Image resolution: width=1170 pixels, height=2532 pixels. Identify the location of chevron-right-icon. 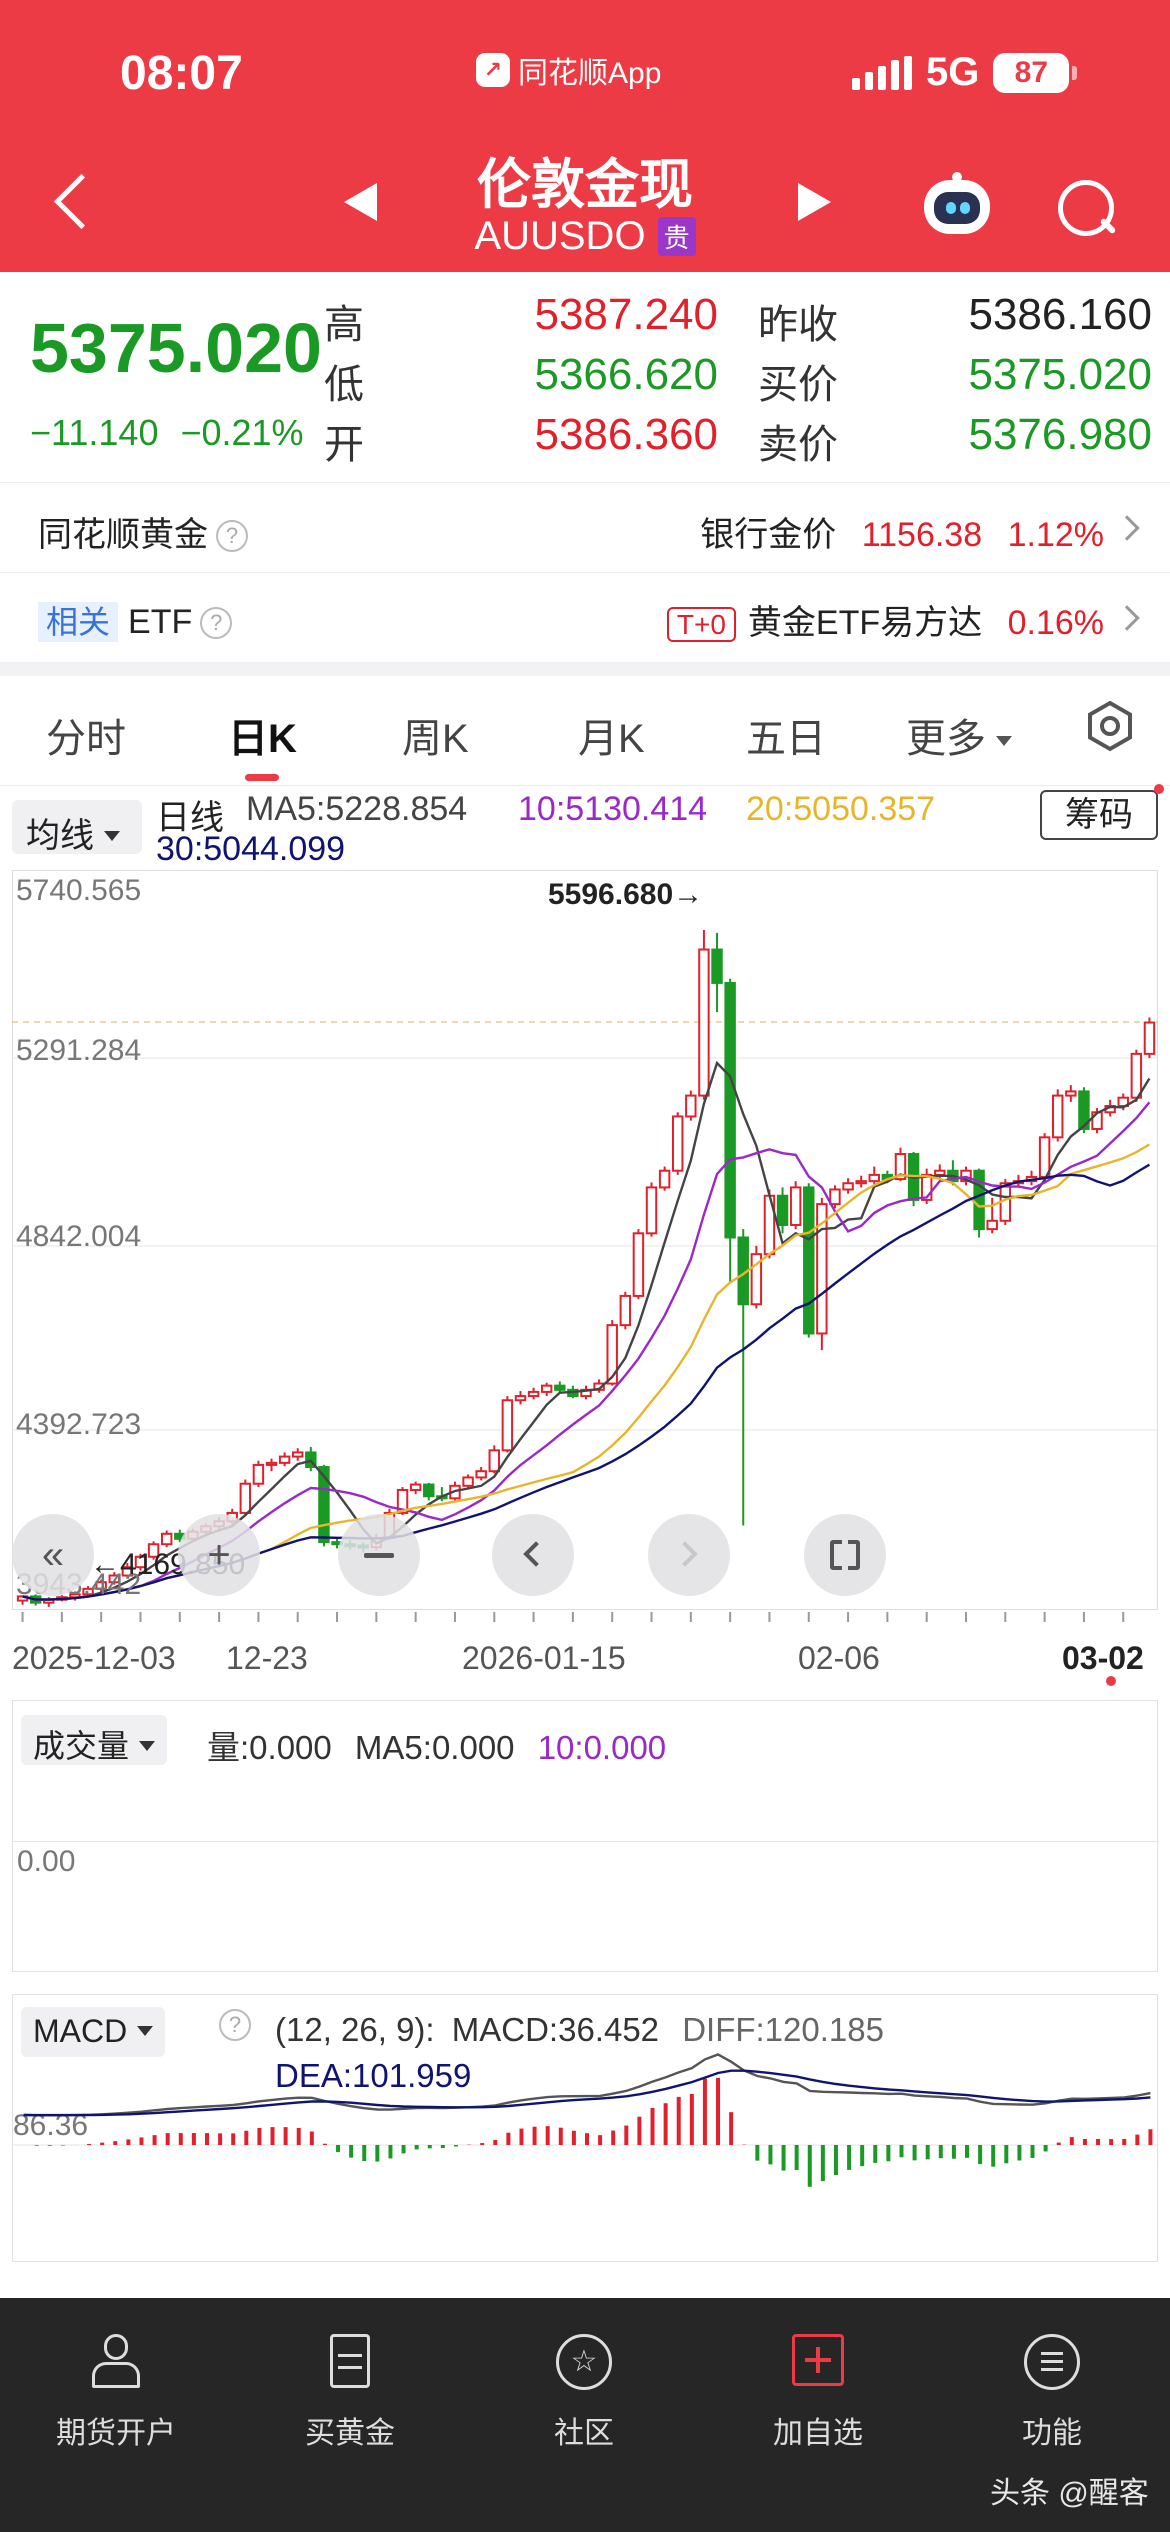
(685, 1554).